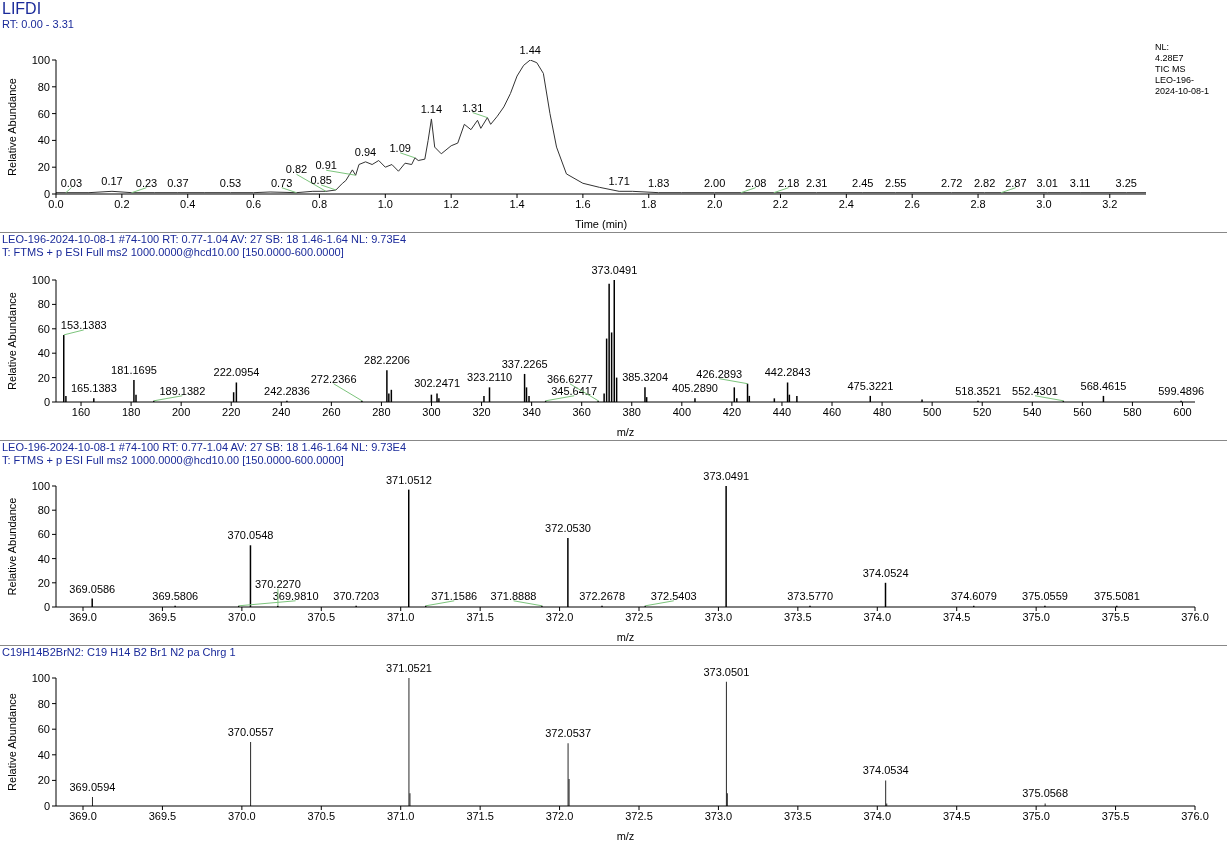  What do you see at coordinates (408, 479) in the screenshot?
I see `annotation: 371.0512` at bounding box center [408, 479].